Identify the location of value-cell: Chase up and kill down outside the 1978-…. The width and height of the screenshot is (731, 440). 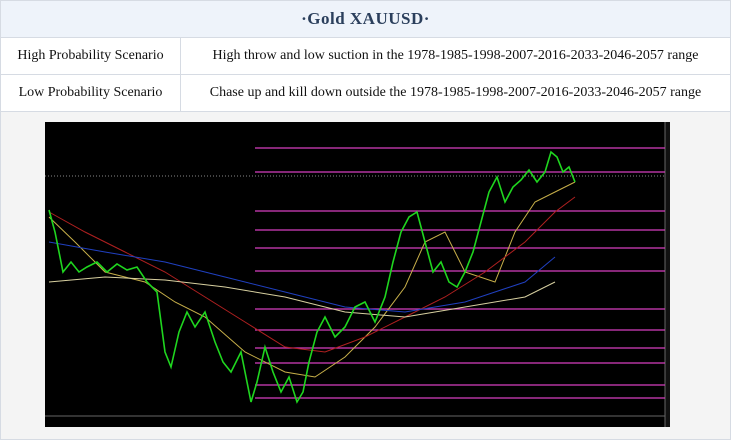
(455, 93).